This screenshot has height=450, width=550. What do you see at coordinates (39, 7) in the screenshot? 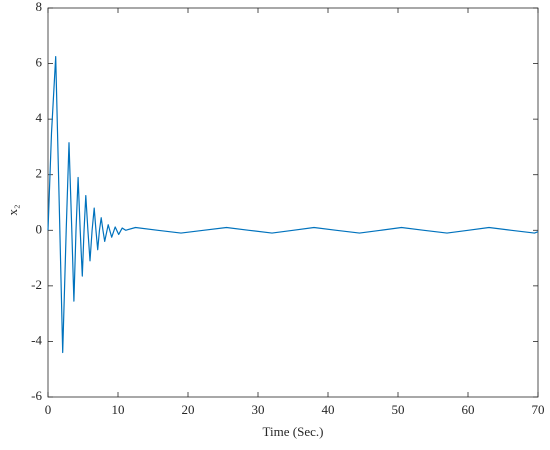
I see `y-tick-label: 8` at bounding box center [39, 7].